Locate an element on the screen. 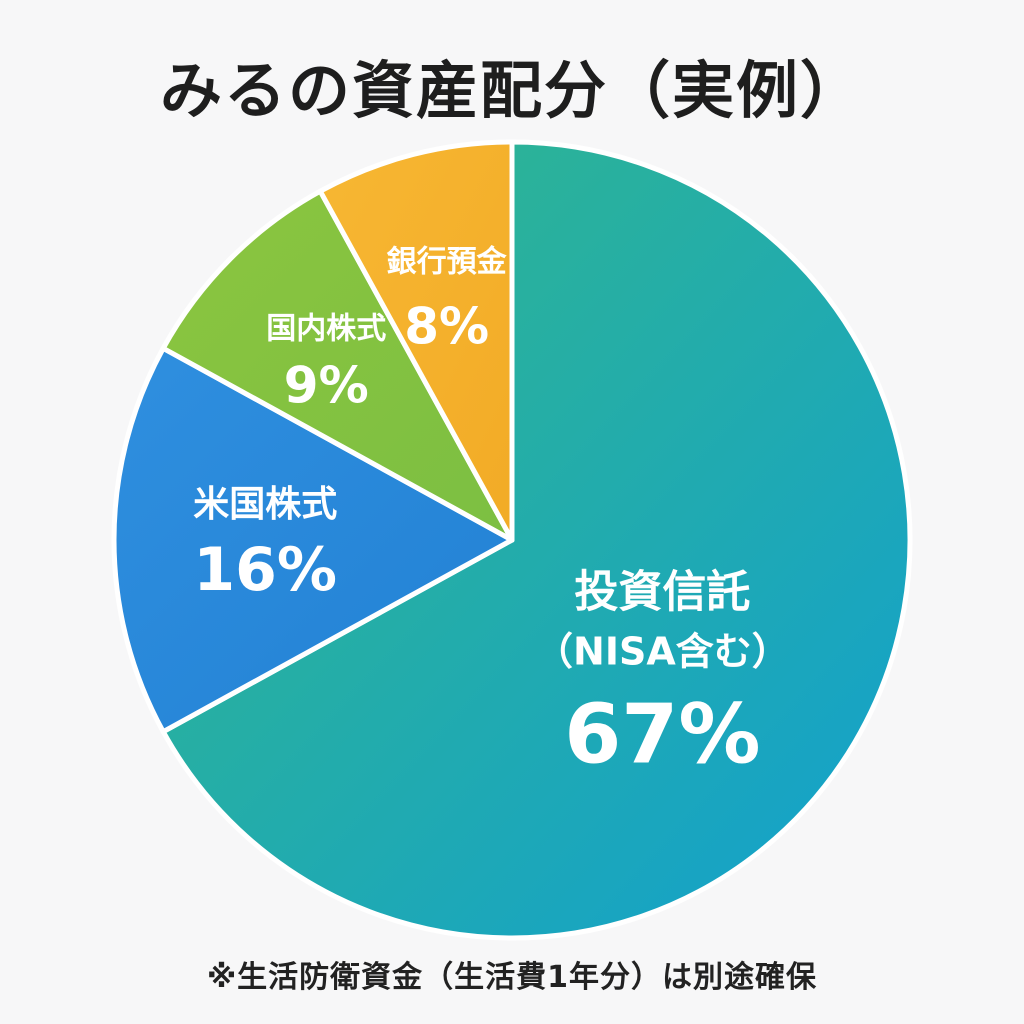 The image size is (1024, 1024). slice-label-3: 銀行預金 is located at coordinates (447, 262).